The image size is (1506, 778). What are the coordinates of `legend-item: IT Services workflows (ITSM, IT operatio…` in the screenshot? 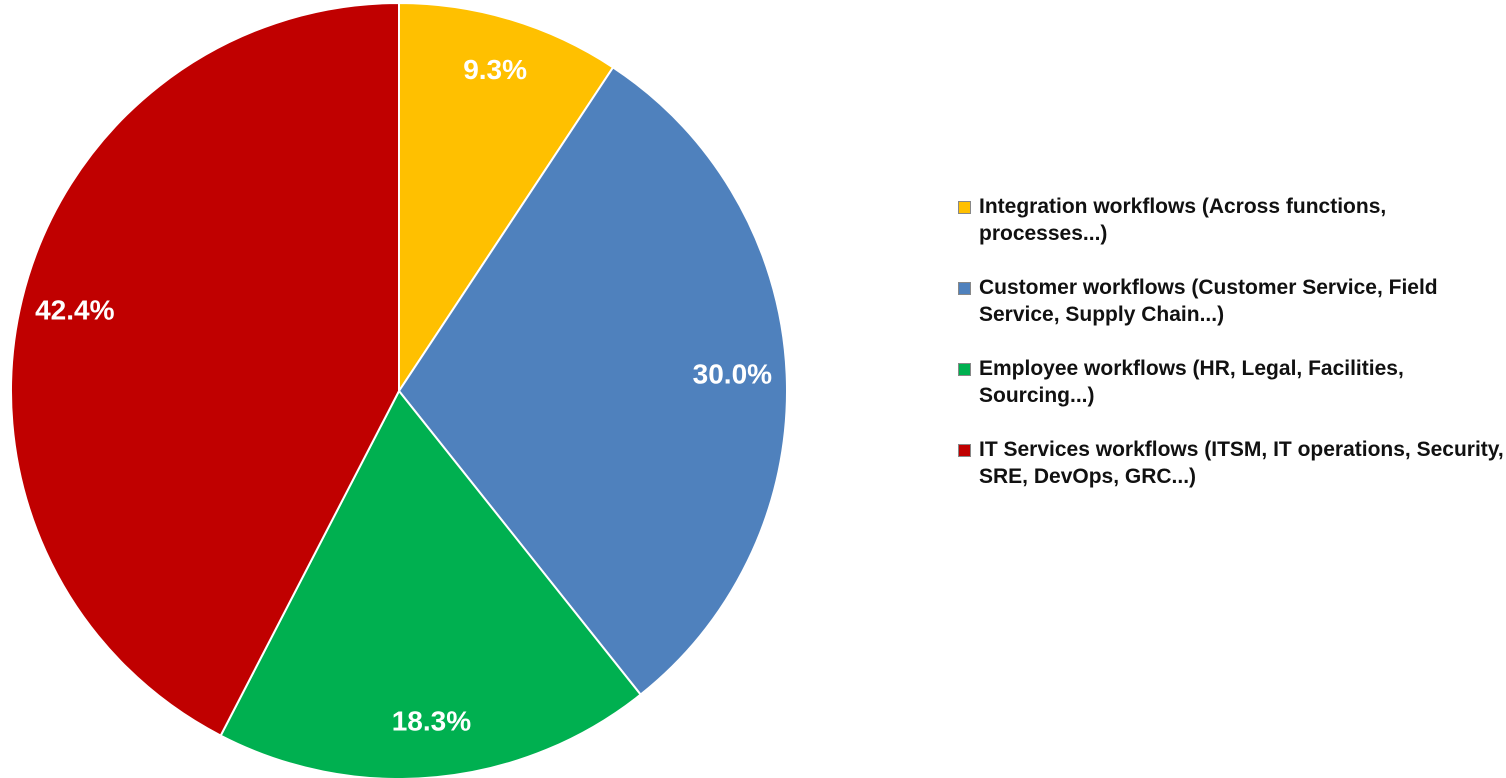 It's located at (1231, 463).